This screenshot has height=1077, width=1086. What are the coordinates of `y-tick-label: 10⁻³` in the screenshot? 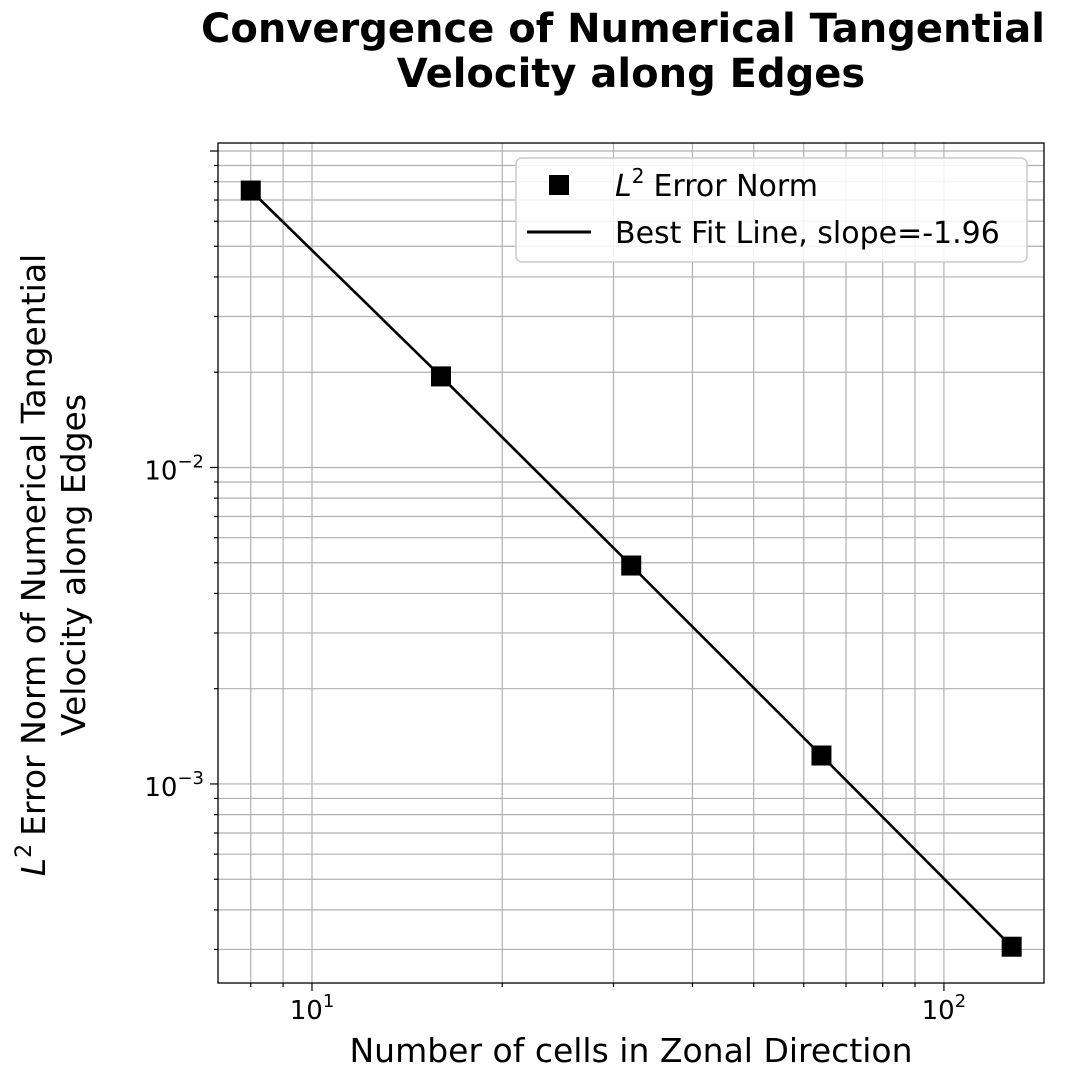 It's located at (174, 785).